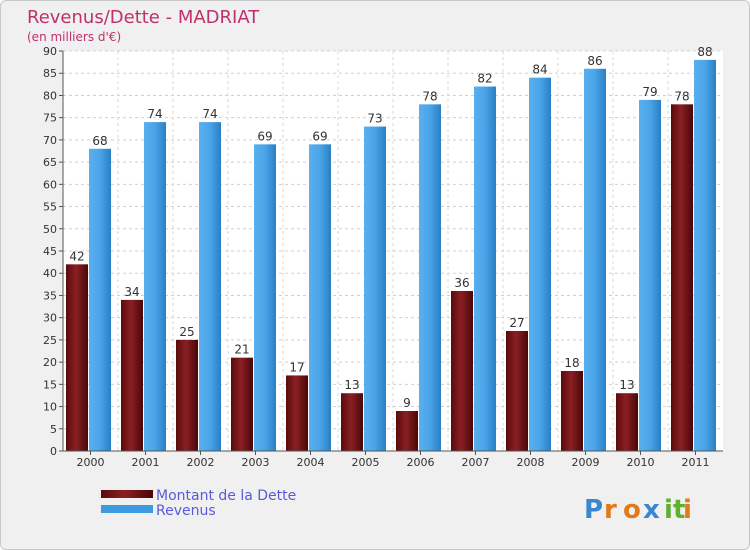 Image resolution: width=750 pixels, height=550 pixels. What do you see at coordinates (241, 350) in the screenshot?
I see `data-label-debt-2003: 21` at bounding box center [241, 350].